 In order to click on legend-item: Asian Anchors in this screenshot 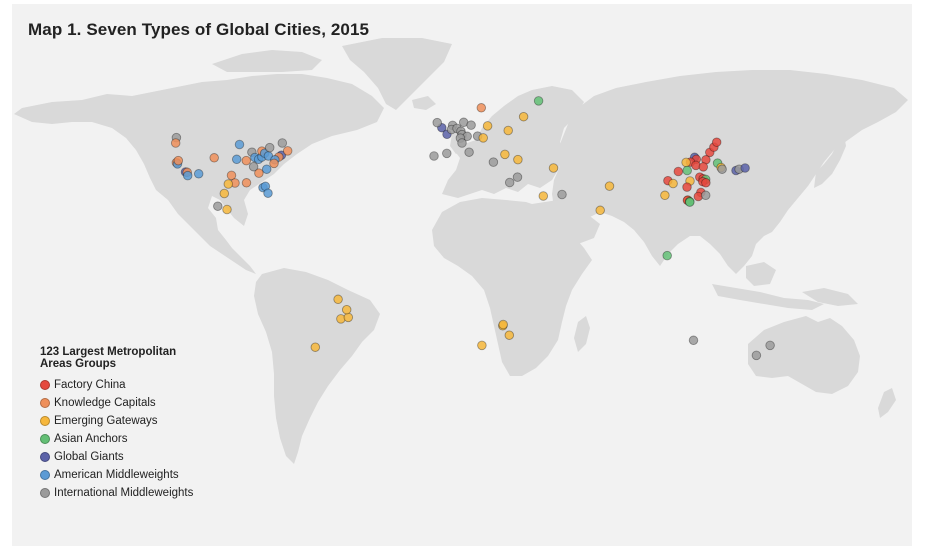, I will do `click(125, 439)`.